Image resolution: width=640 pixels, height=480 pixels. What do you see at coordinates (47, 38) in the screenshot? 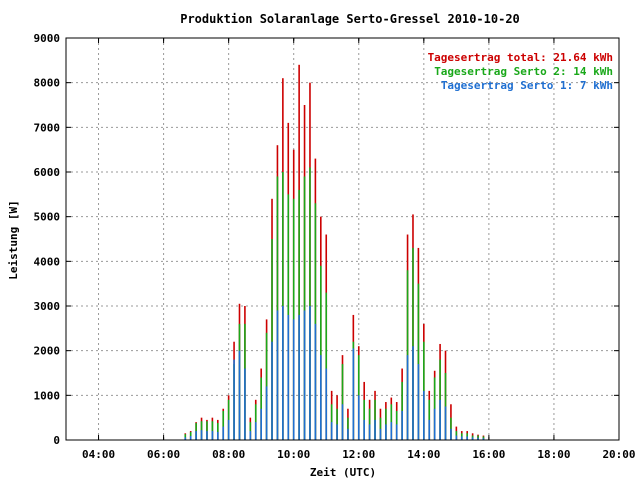
I see `y-tick-label: 9000` at bounding box center [47, 38].